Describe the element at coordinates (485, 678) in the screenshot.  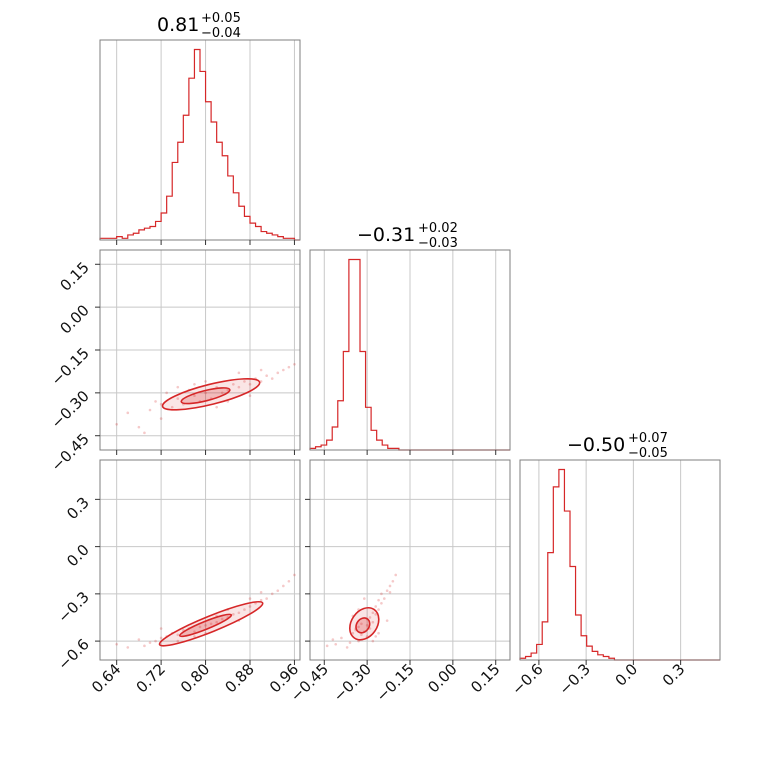
I see `x-tick-label: 0.15` at that location.